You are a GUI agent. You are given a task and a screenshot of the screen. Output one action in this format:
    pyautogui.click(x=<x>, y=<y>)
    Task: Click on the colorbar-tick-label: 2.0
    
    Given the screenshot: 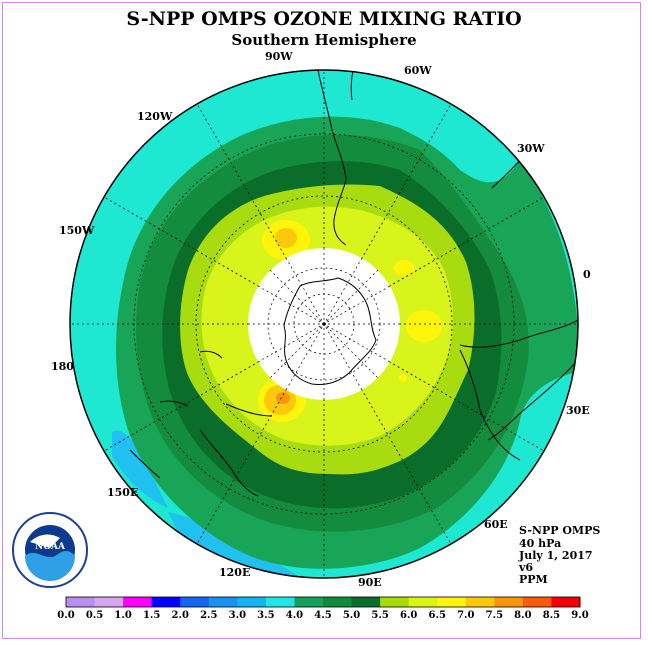 What is the action you would take?
    pyautogui.click(x=180, y=615)
    